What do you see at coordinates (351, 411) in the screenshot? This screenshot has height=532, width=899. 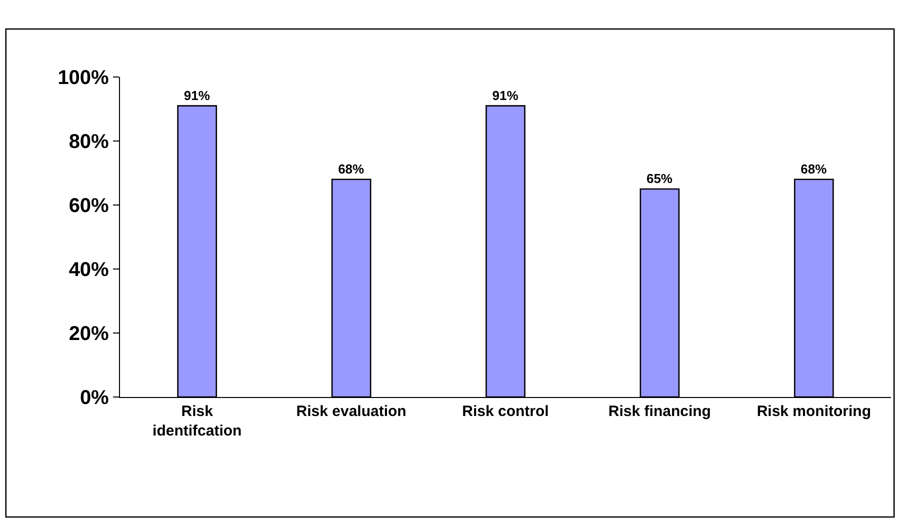 I see `x-tick-label: Risk evaluation` at bounding box center [351, 411].